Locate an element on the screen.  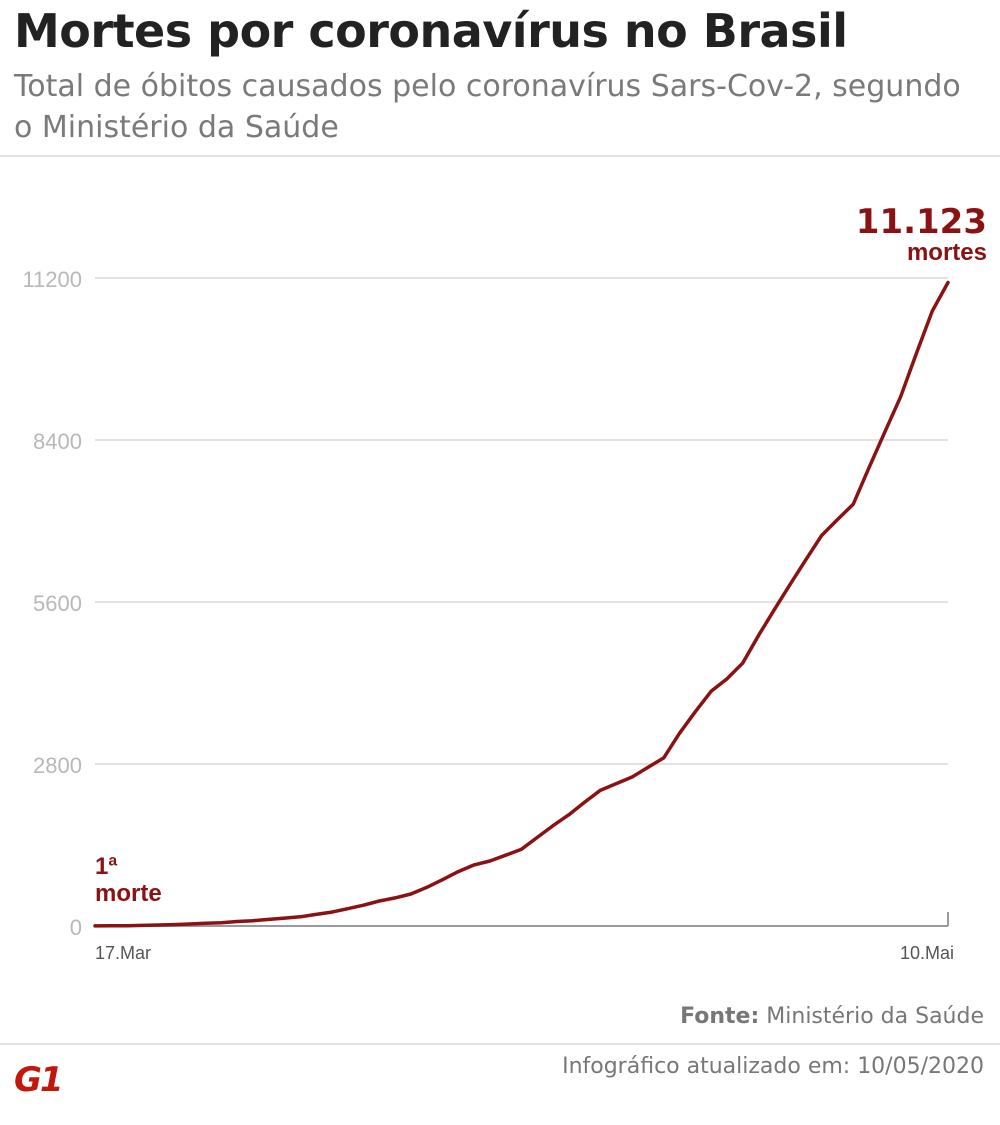
first-death-label-line2: morte is located at coordinates (128, 893).